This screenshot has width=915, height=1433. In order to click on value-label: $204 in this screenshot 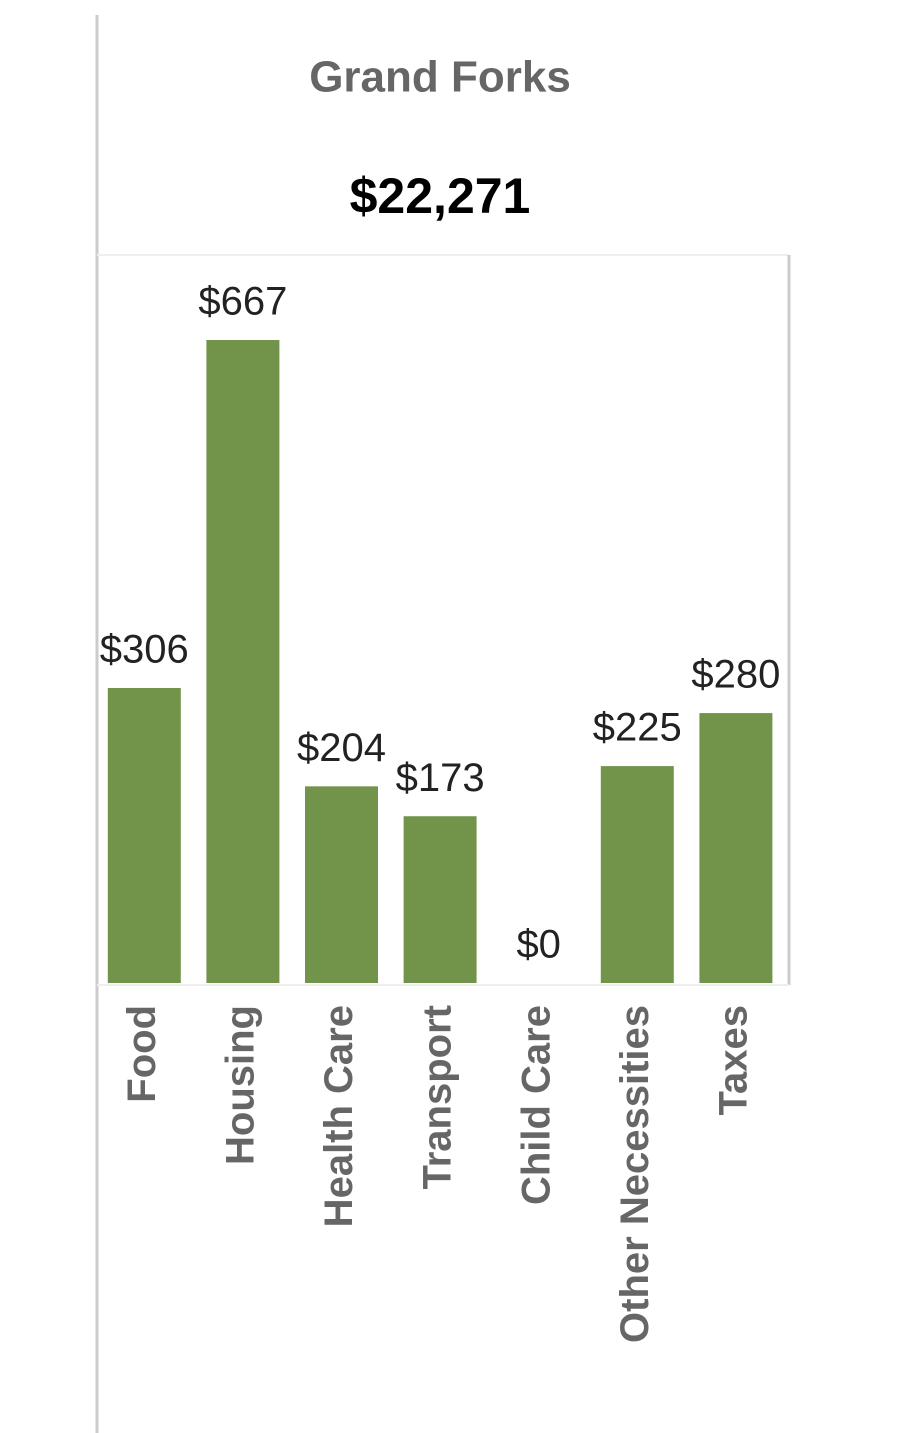, I will do `click(341, 748)`.